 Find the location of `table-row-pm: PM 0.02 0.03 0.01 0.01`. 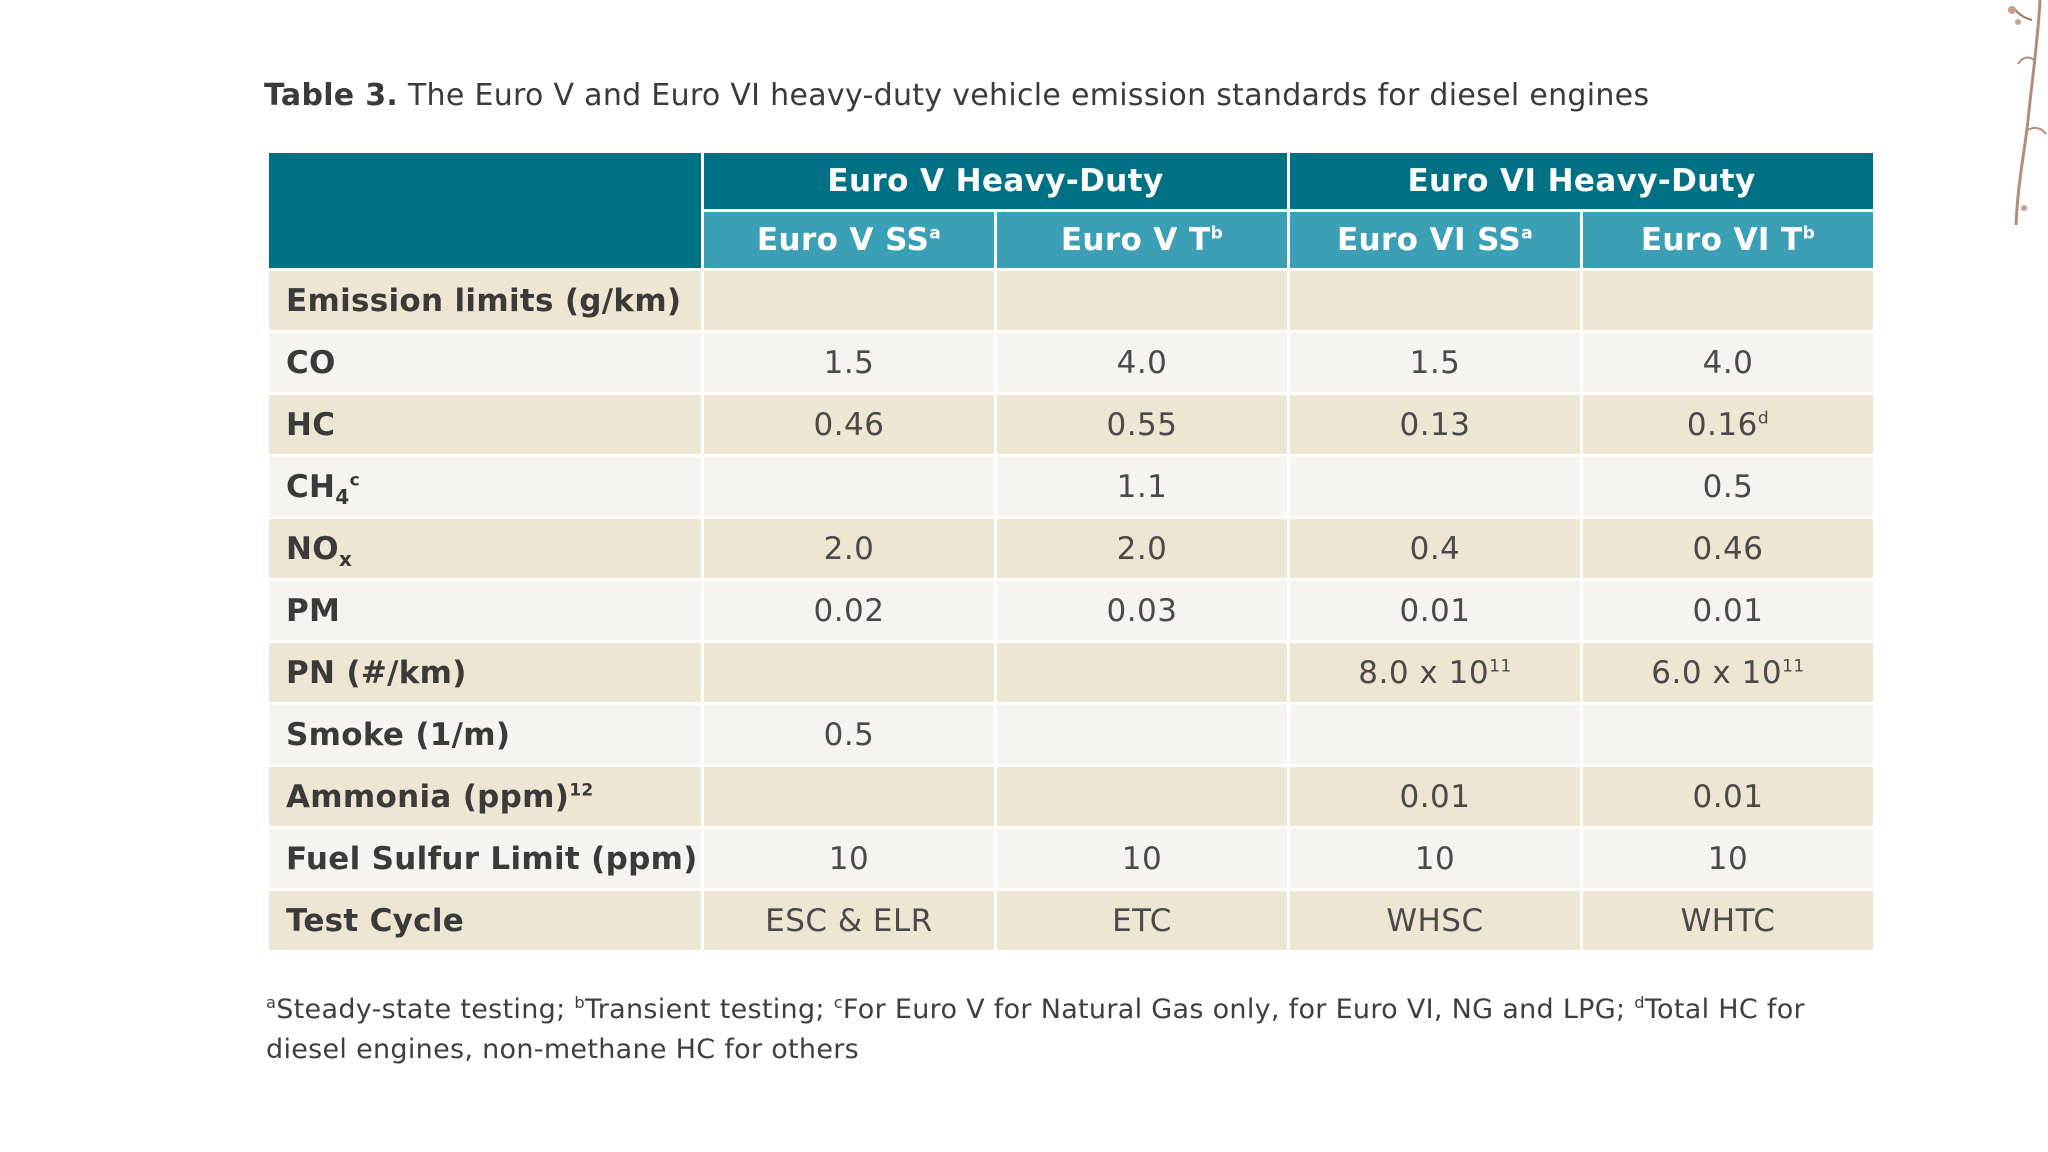

table-row-pm: PM 0.02 0.03 0.01 0.01 is located at coordinates (1071, 610).